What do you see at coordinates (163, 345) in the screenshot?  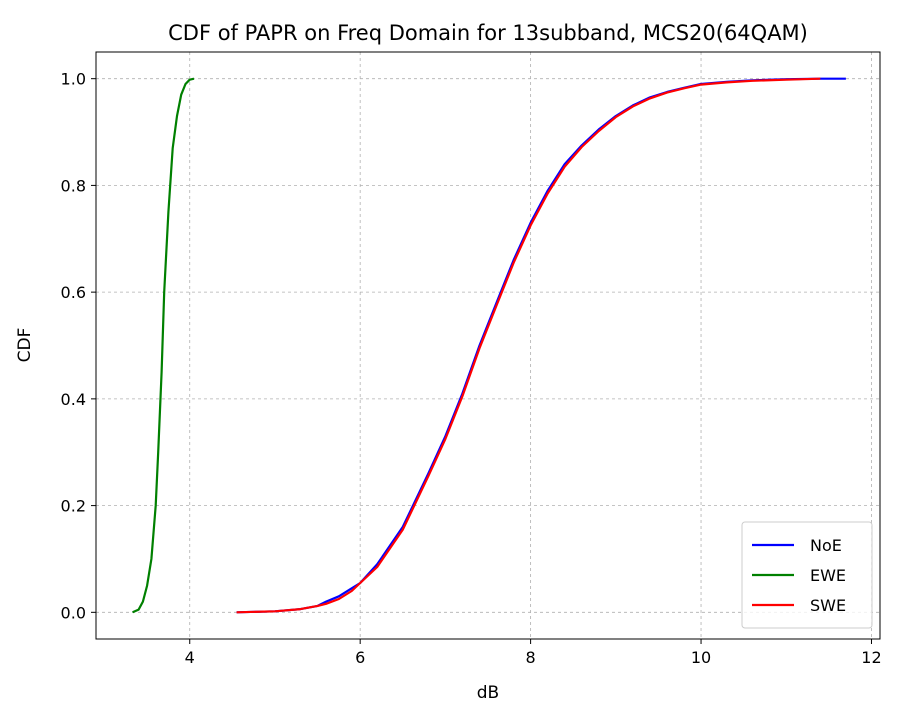 I see `series-line-ewe` at bounding box center [163, 345].